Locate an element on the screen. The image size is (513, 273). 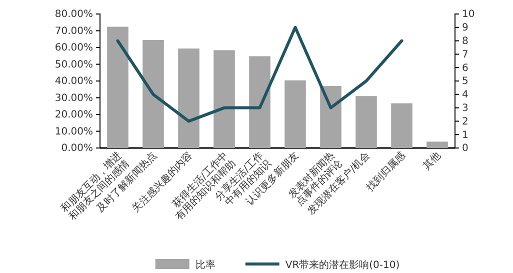
y2-tick-label: 2 is located at coordinates (465, 122).